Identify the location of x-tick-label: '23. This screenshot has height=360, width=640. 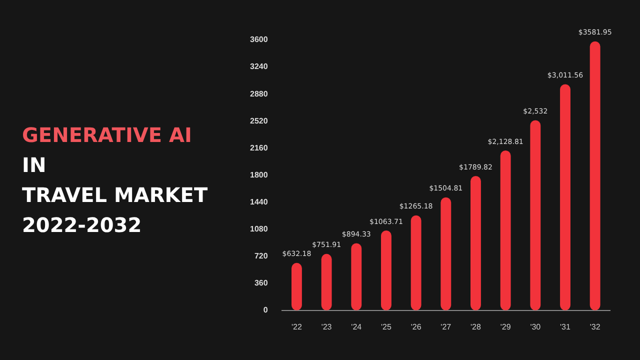
(326, 327).